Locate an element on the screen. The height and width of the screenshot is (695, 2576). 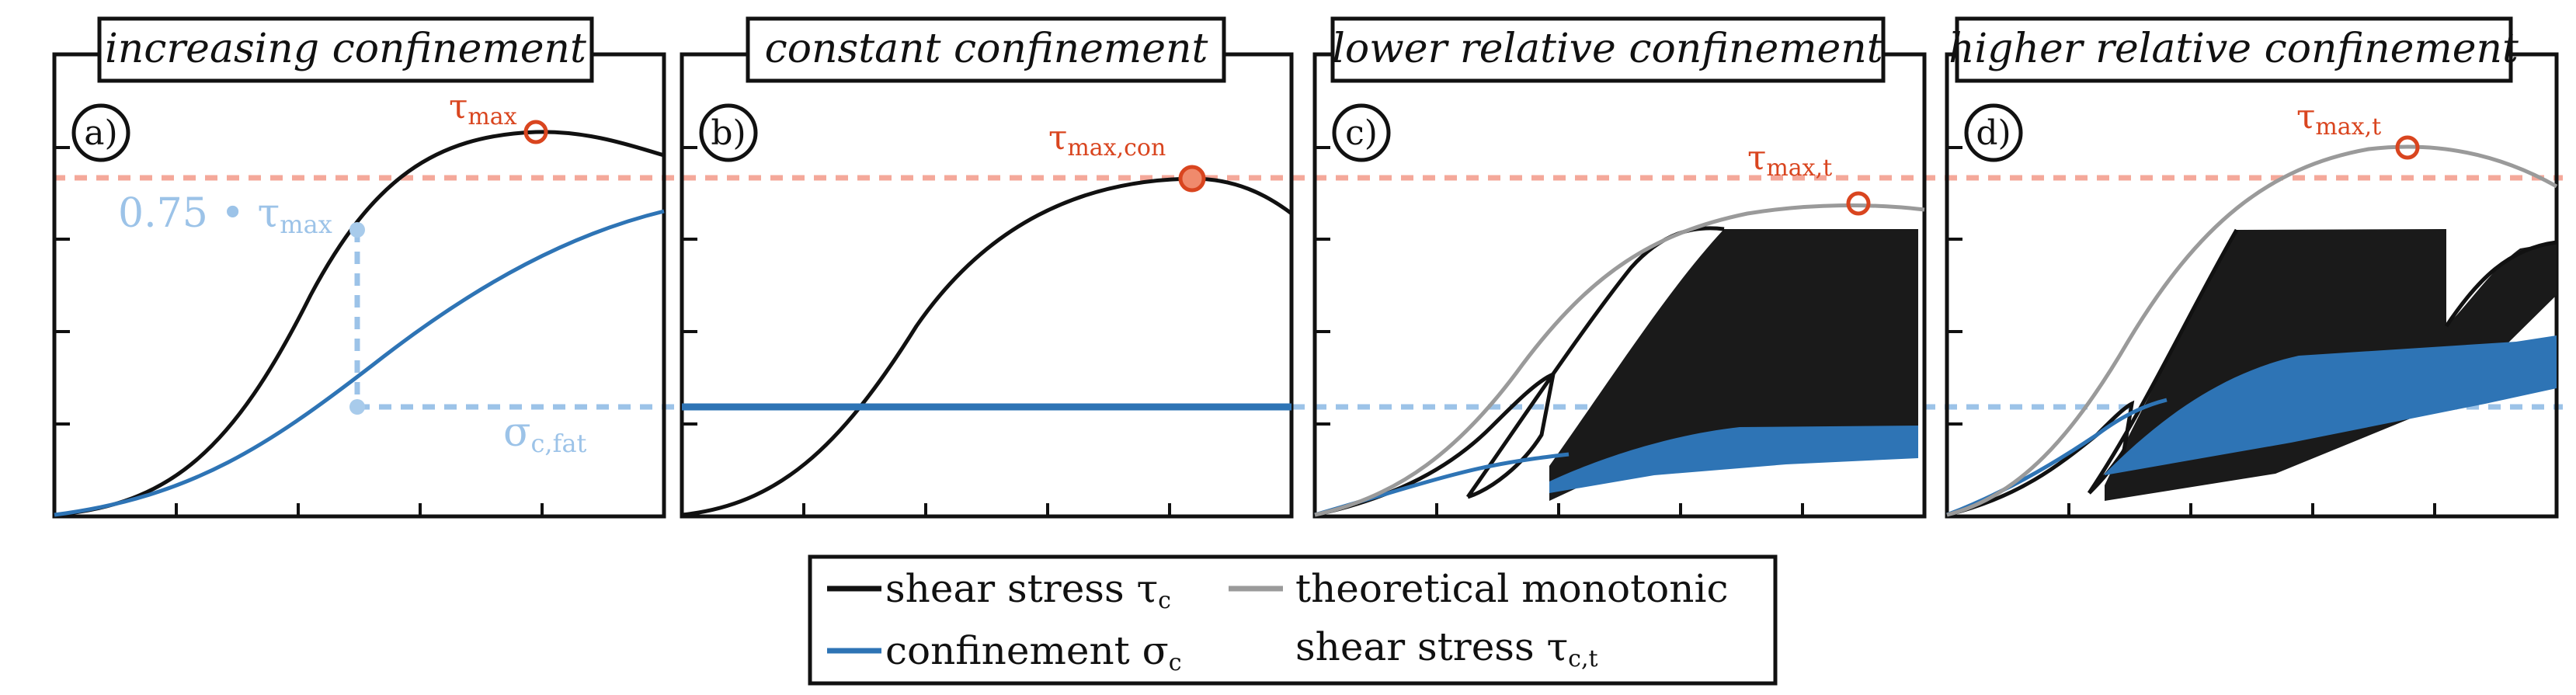
panel-a-tau-max-label: τmax is located at coordinates (483, 109).